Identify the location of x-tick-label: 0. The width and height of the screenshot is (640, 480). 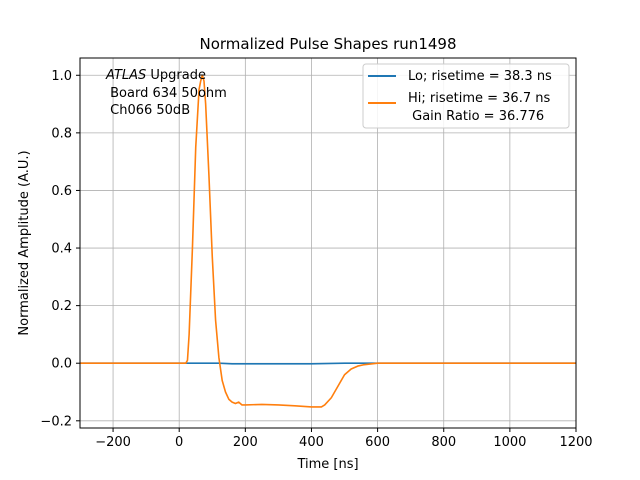
(179, 442).